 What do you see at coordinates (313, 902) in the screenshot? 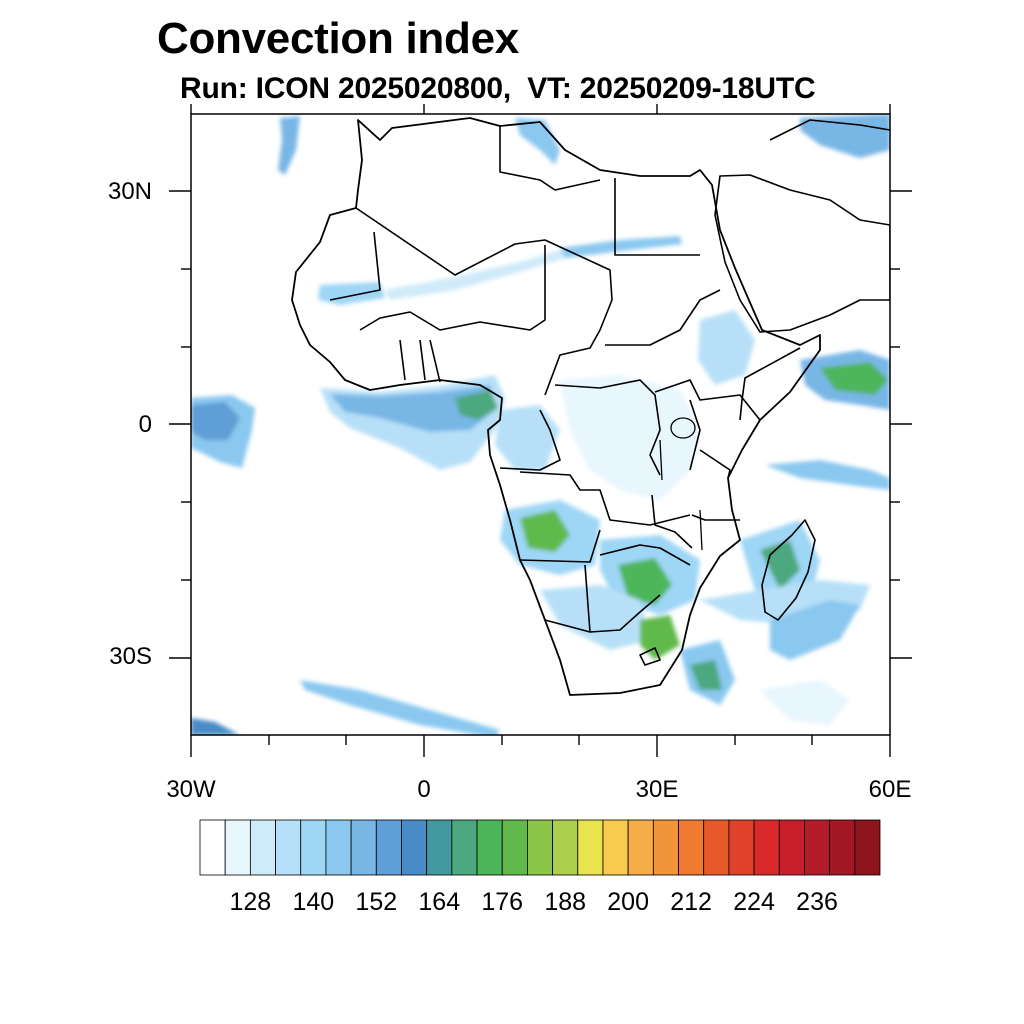
I see `colorbar-label: 140` at bounding box center [313, 902].